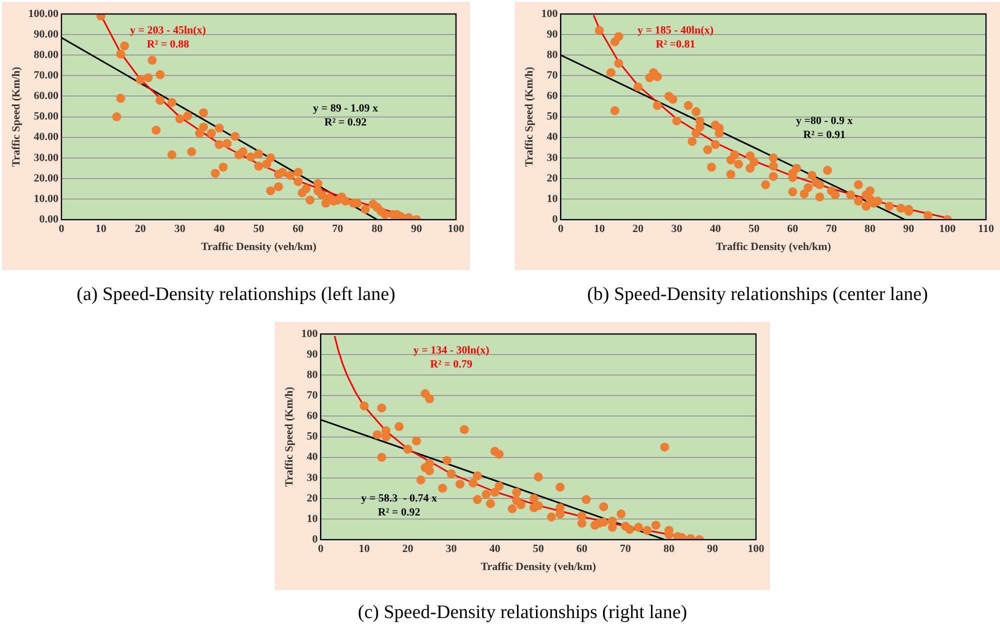  What do you see at coordinates (49, 219) in the screenshot?
I see `y-tick-label: 0.00` at bounding box center [49, 219].